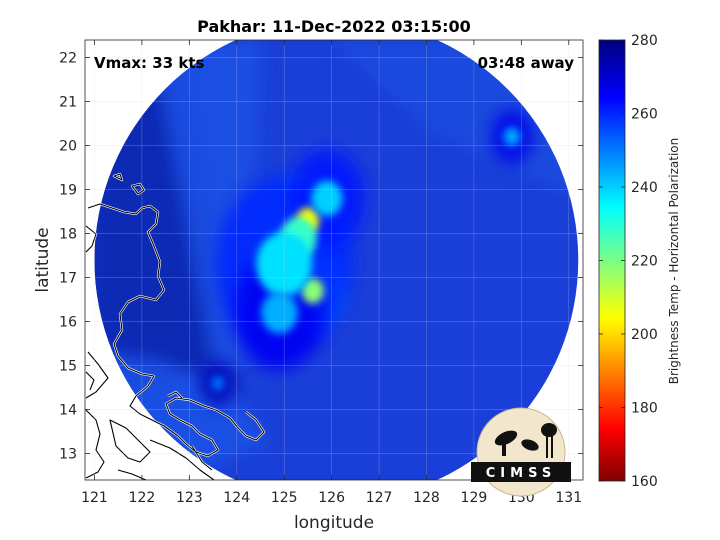 The width and height of the screenshot is (720, 540). I want to click on x-tick-label: 127, so click(379, 498).